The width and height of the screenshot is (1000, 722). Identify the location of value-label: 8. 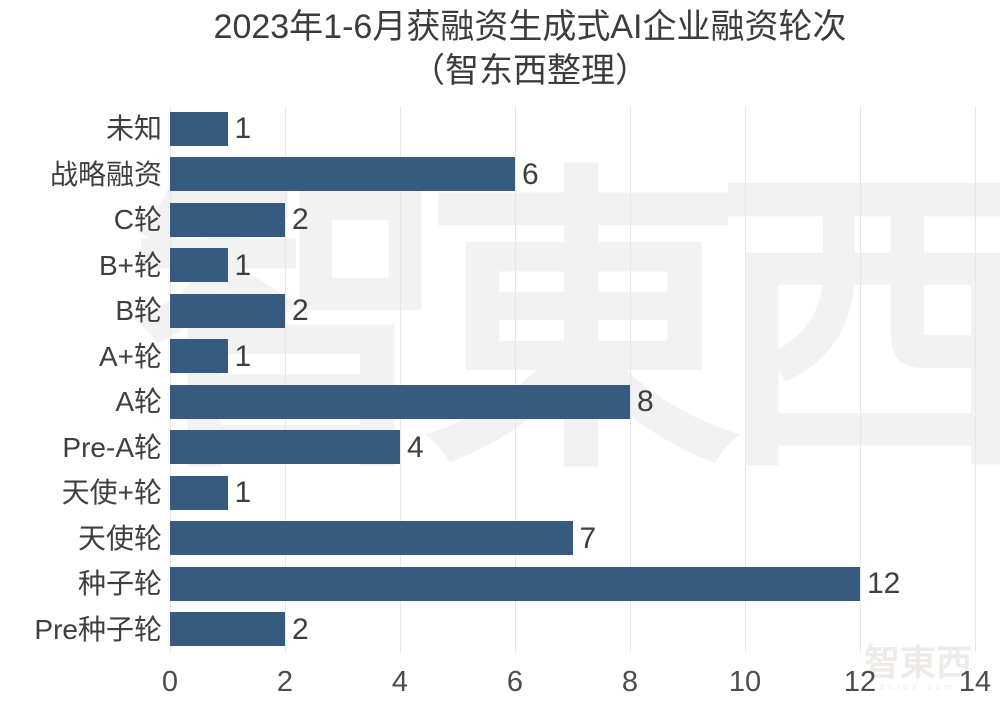
(645, 401).